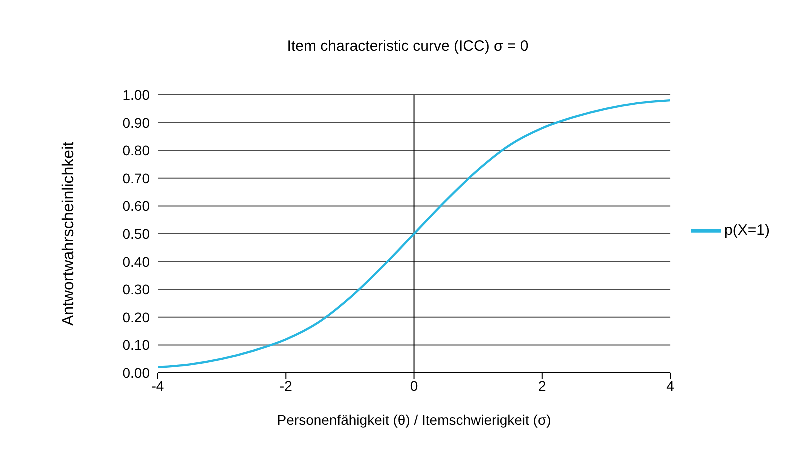  Describe the element at coordinates (136, 206) in the screenshot. I see `y-tick-label: 0.60` at that location.